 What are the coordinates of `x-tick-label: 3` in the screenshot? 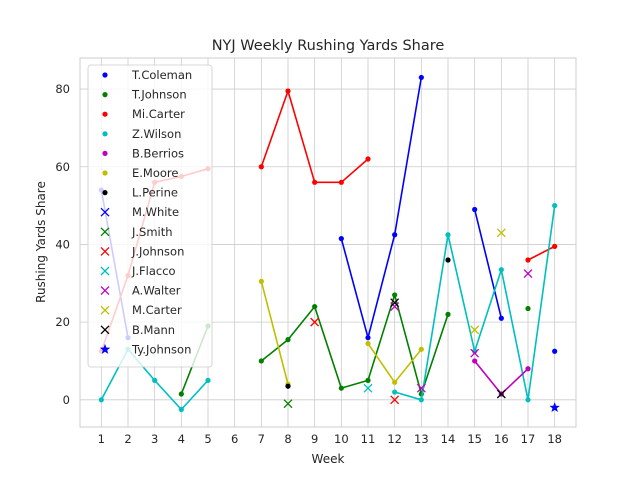 It's located at (154, 439).